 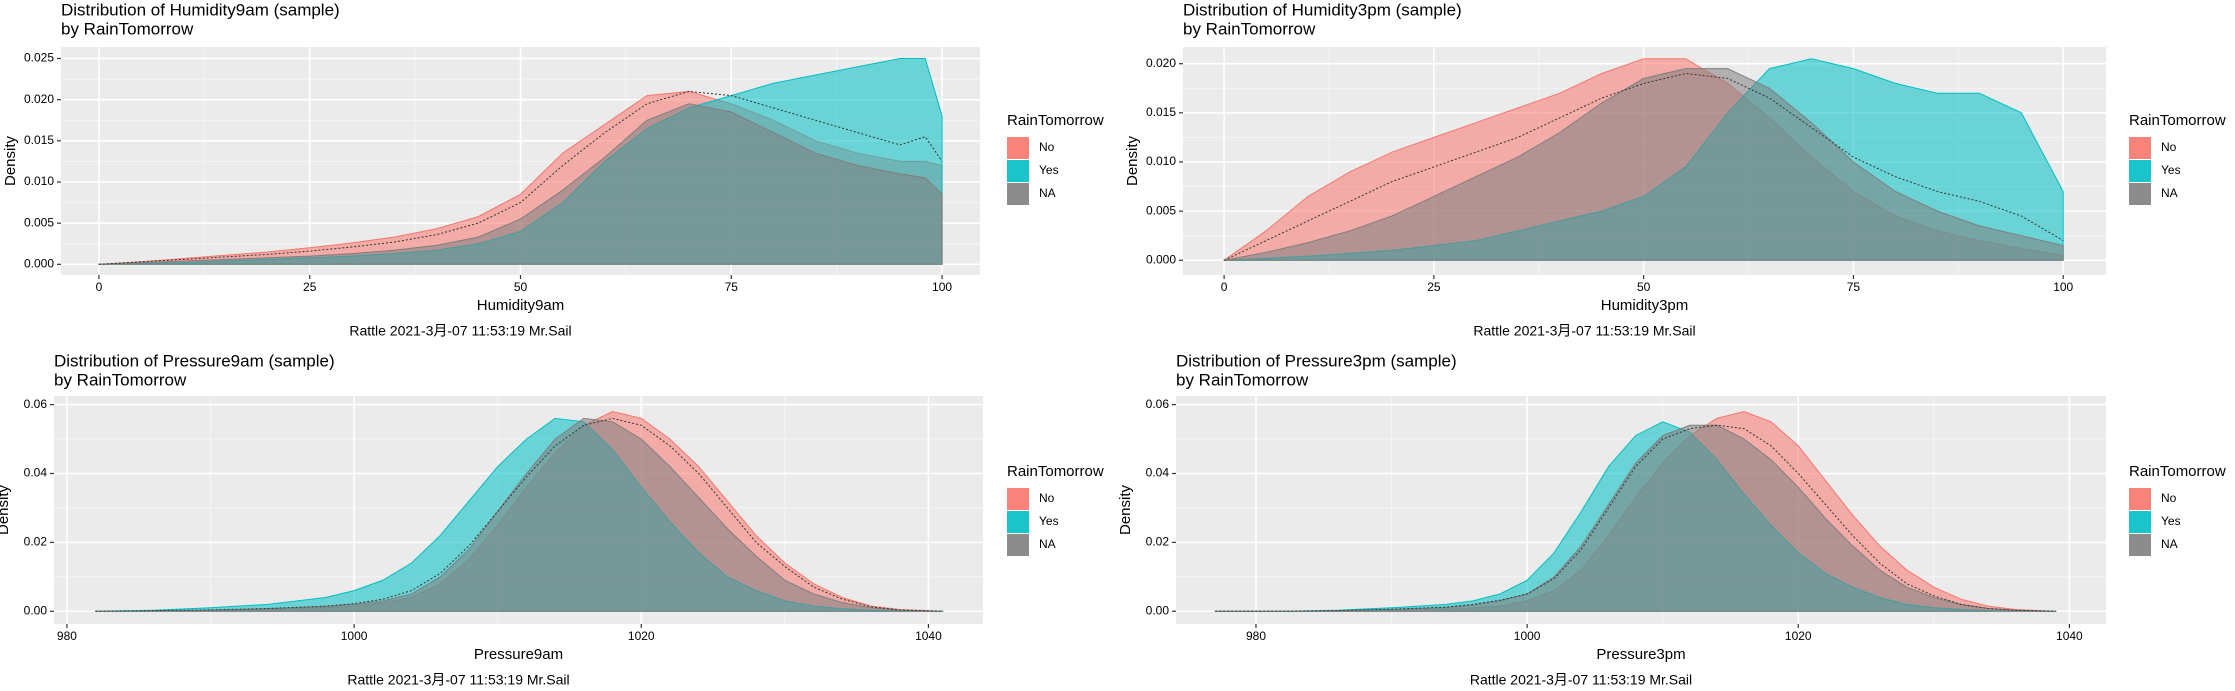 What do you see at coordinates (194, 360) in the screenshot?
I see `chart-title: Distribution of Pressure9am (sample)` at bounding box center [194, 360].